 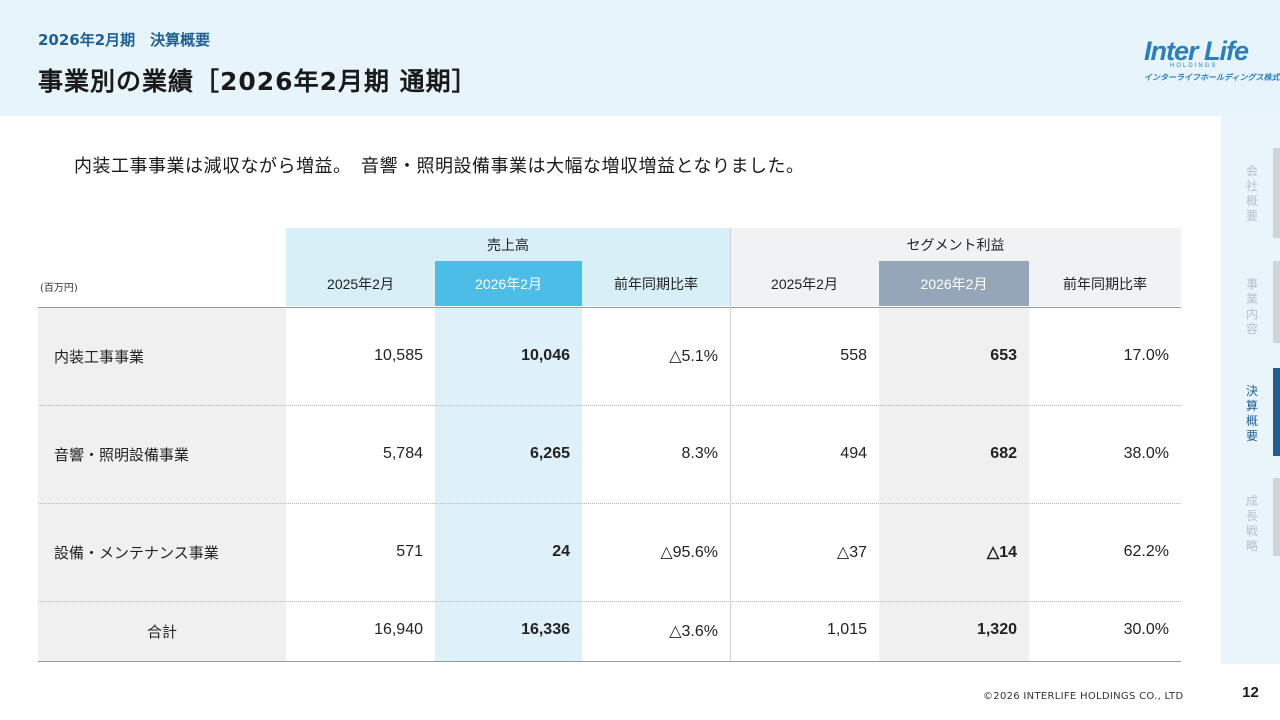 I want to click on nav-item-label: 決算概要, so click(x=1251, y=413).